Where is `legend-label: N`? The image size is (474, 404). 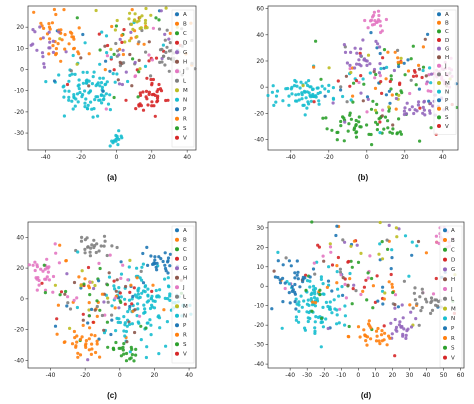 legend-label: N is located at coordinates (185, 317).